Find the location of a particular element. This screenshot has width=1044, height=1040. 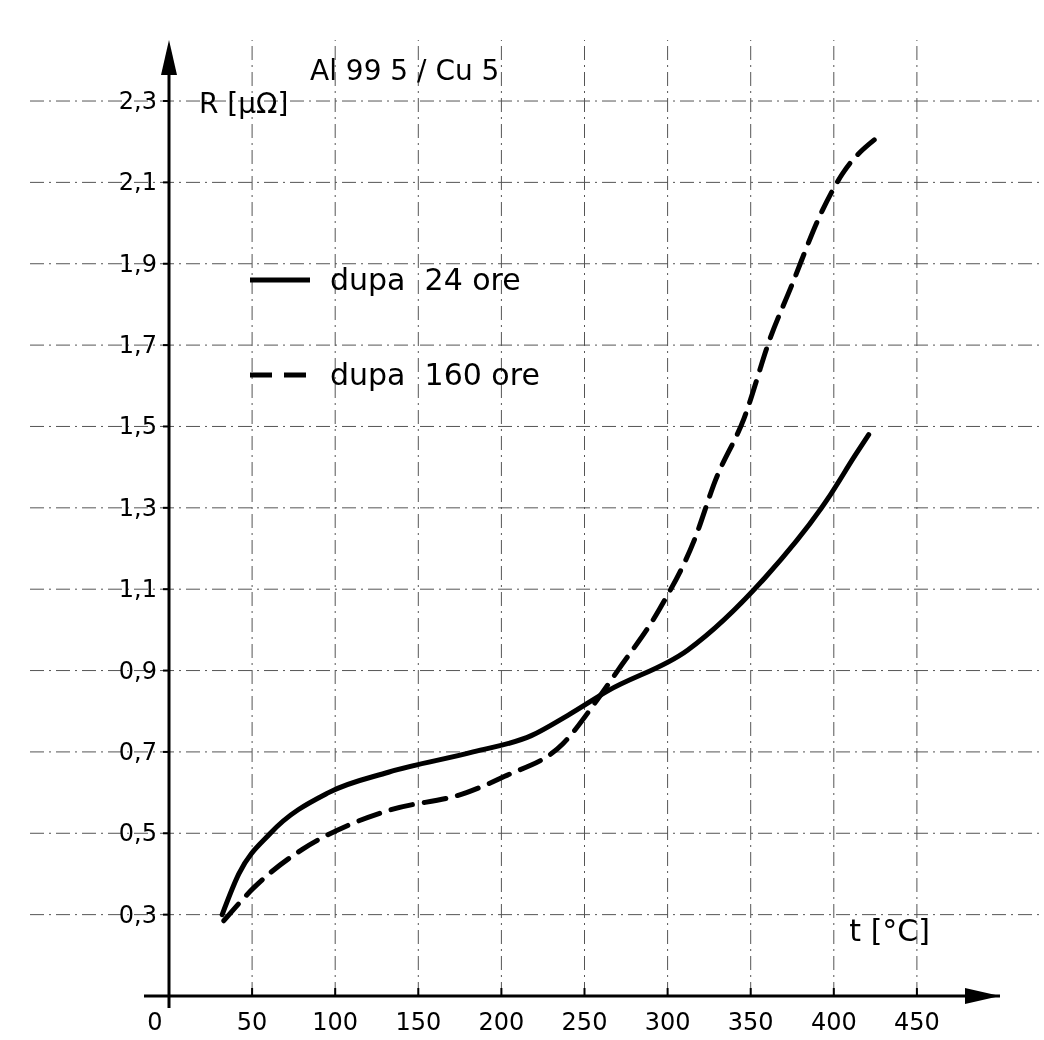

x-tick-label: 100 is located at coordinates (335, 1022).